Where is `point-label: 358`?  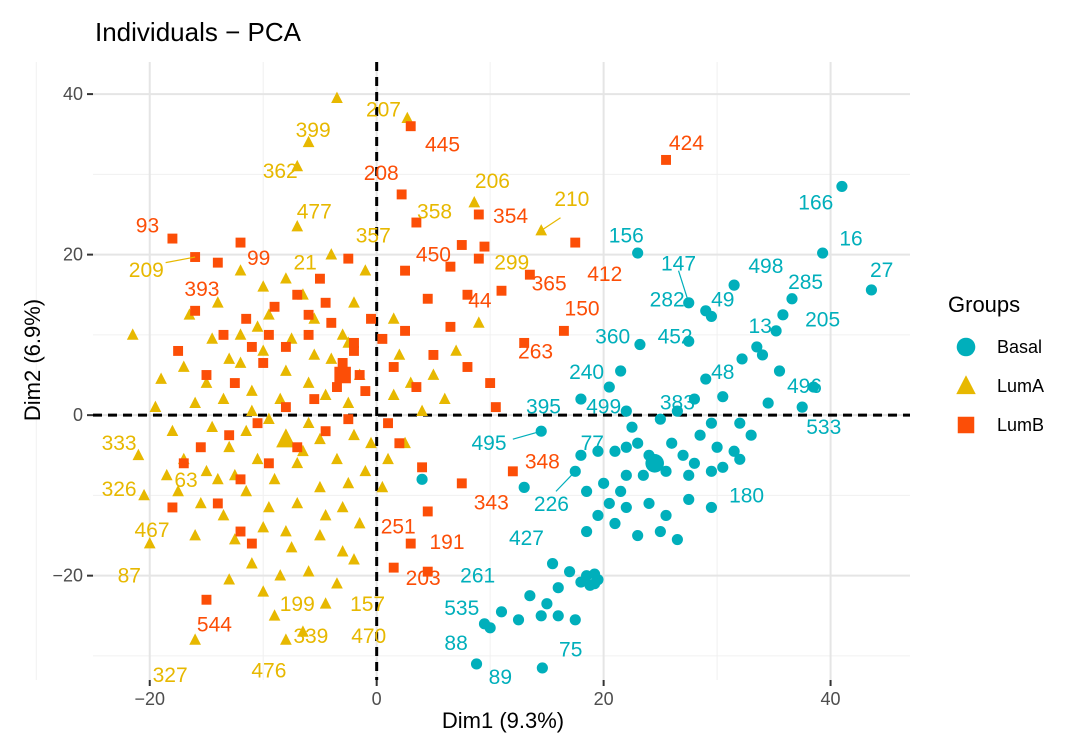 point-label: 358 is located at coordinates (434, 211).